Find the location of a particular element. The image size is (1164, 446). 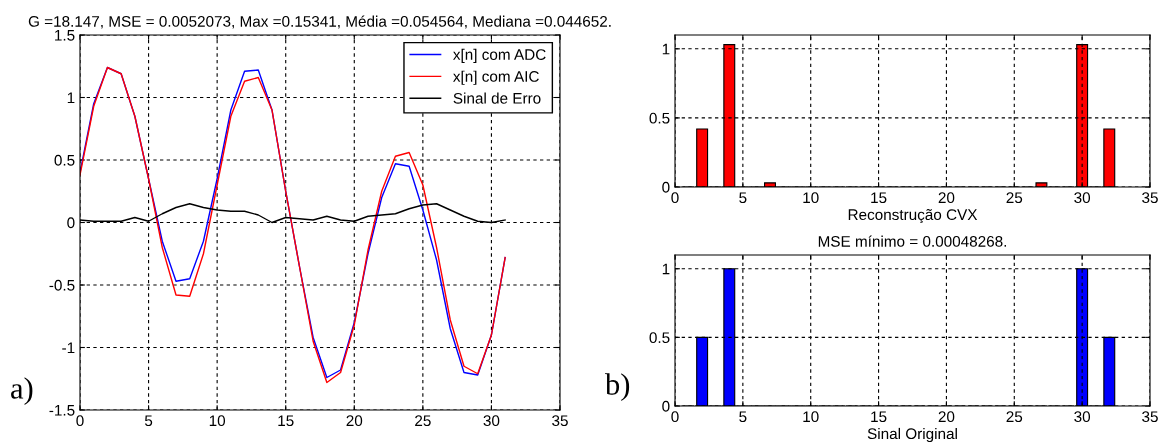

x-axis-title: Reconstrução CVX is located at coordinates (913, 216).